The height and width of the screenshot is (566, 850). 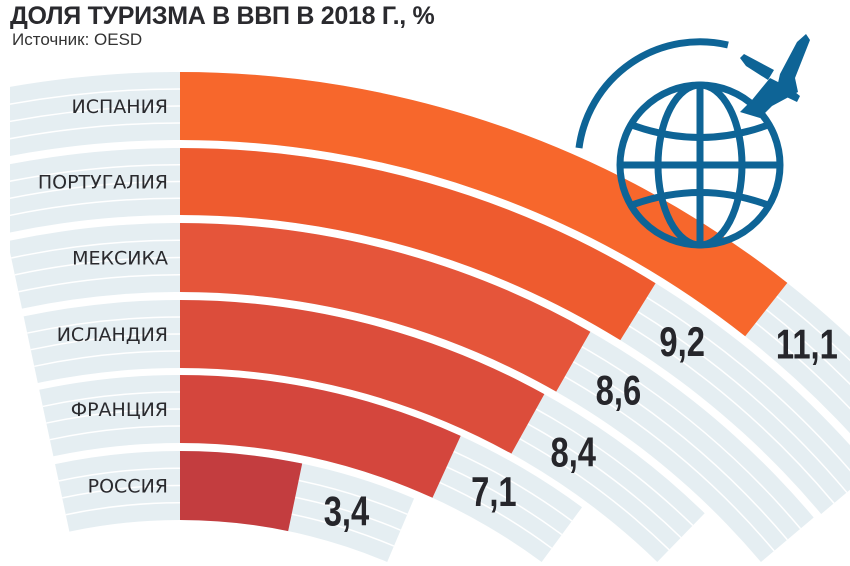 I want to click on category-label: ИСПАНИЯ, so click(x=120, y=107).